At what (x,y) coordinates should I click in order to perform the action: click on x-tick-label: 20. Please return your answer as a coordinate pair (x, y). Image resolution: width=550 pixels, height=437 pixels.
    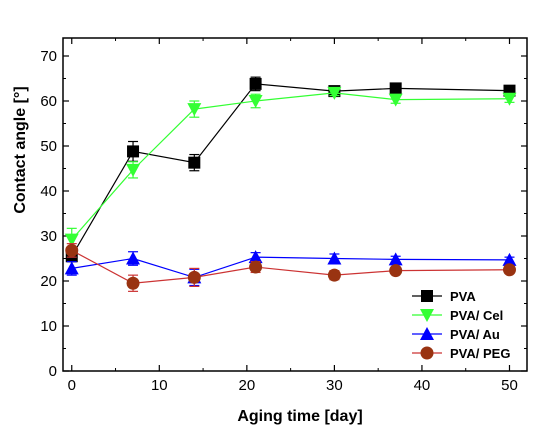
    Looking at the image, I should click on (247, 385).